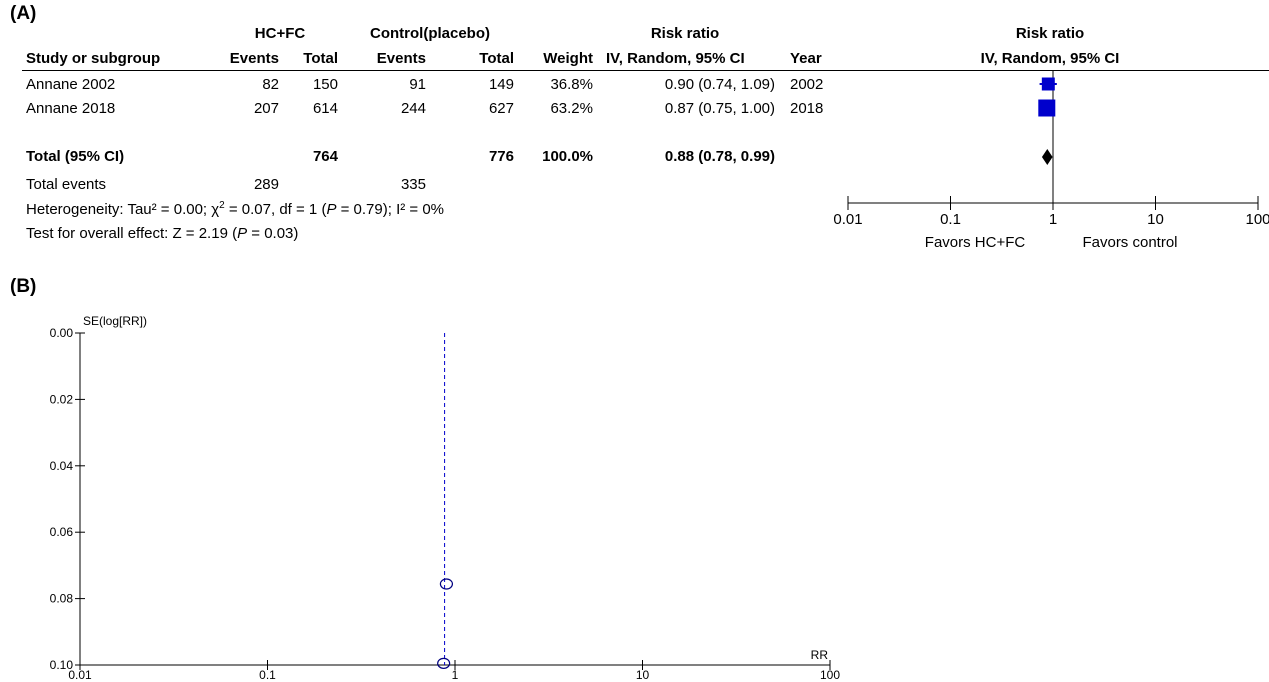 The height and width of the screenshot is (682, 1269). Describe the element at coordinates (417, 84) in the screenshot. I see `row-events-control: 91` at that location.